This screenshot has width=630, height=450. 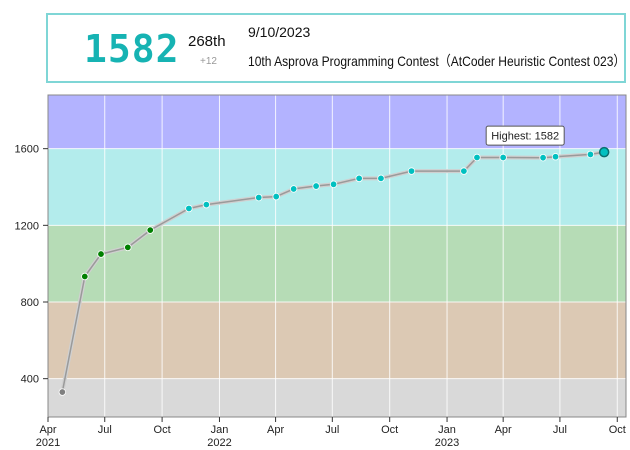 What do you see at coordinates (30, 303) in the screenshot?
I see `y-tick-label-1: 800` at bounding box center [30, 303].